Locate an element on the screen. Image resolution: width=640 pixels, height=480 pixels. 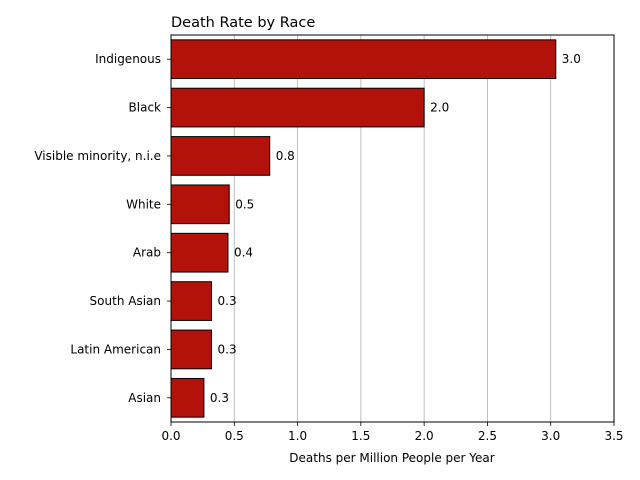
x-tick-label: 1.5 is located at coordinates (360, 436).